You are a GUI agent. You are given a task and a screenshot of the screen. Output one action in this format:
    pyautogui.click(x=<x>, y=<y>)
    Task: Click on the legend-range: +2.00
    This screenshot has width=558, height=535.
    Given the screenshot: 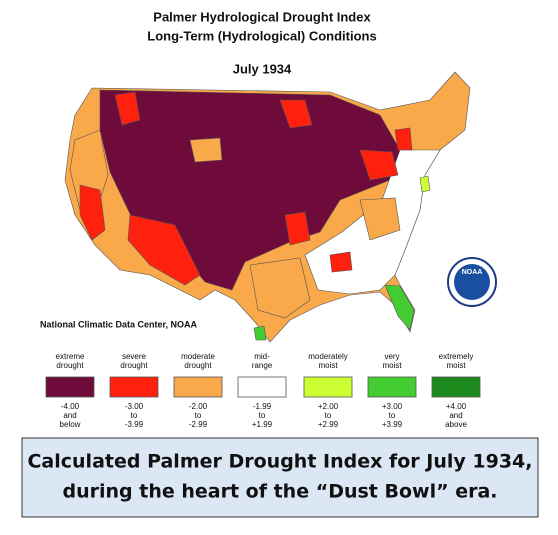 What is the action you would take?
    pyautogui.click(x=328, y=406)
    